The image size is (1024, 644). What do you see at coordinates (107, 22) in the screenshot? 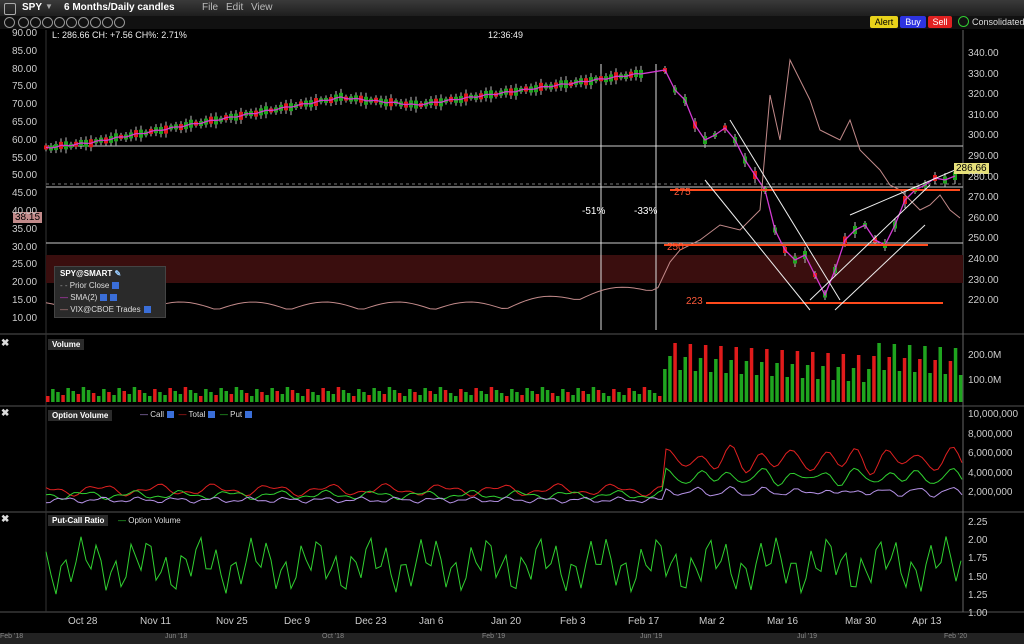
I see `link-icon` at bounding box center [107, 22].